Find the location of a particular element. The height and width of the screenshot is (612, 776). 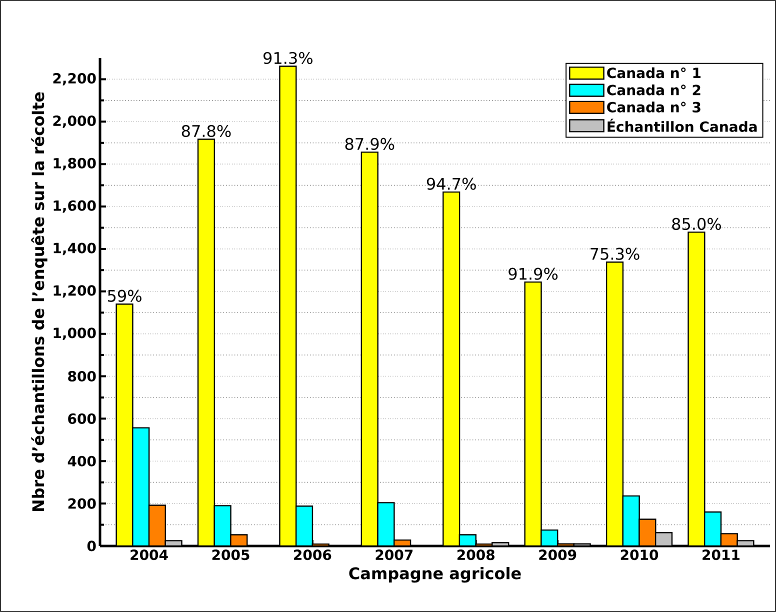

y-tick-label: 200 is located at coordinates (82, 503).